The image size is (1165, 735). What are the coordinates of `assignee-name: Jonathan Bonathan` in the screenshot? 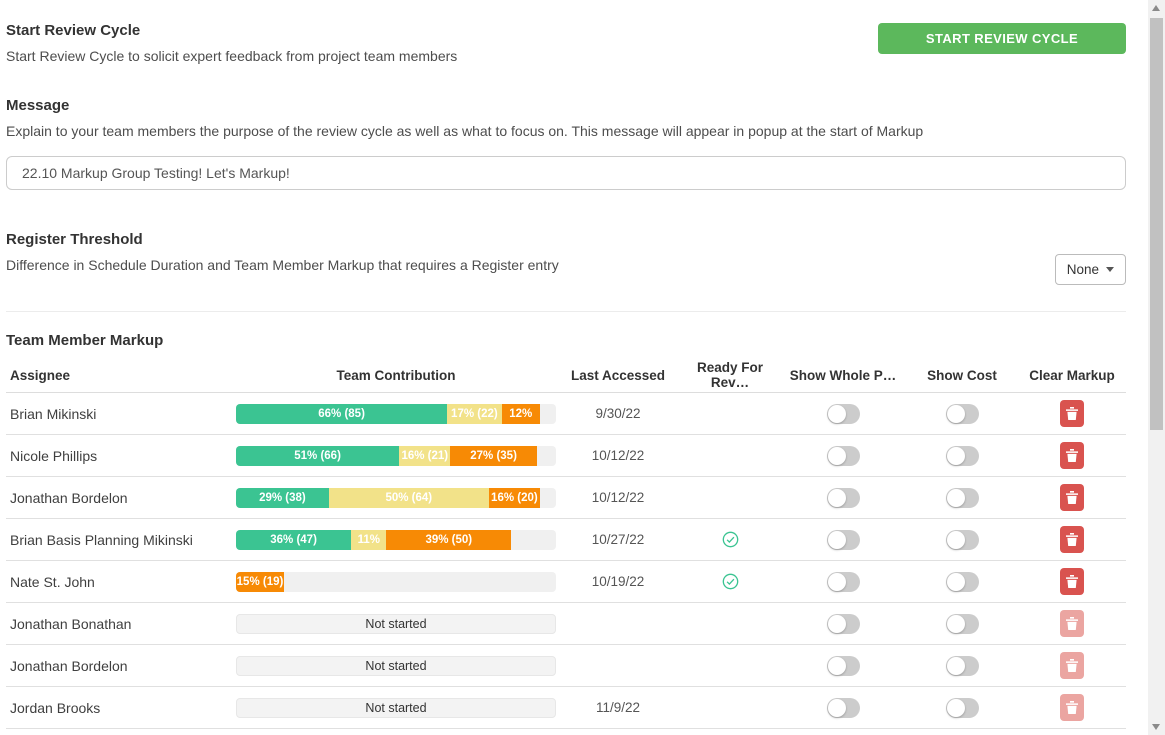 It's located at (71, 623).